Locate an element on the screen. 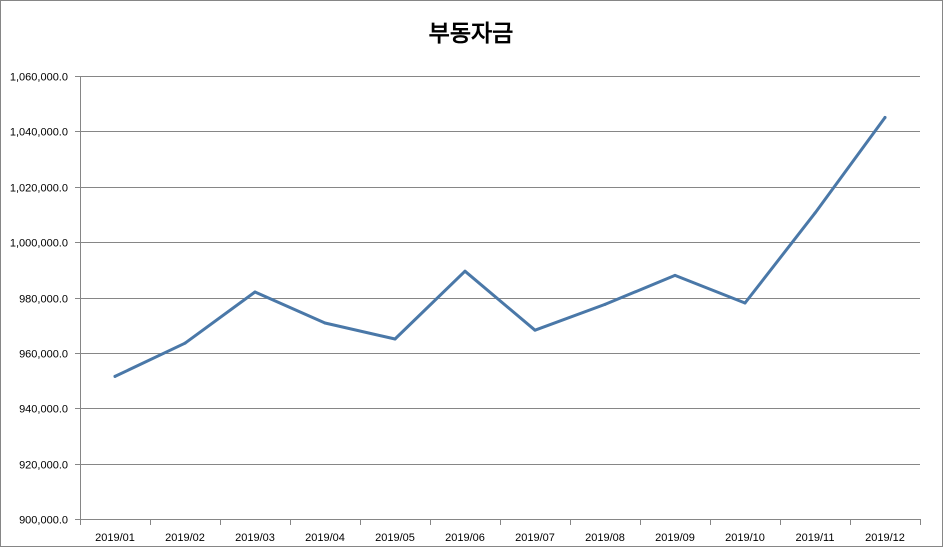 This screenshot has height=547, width=943. x-tick-label: 2019/10 is located at coordinates (745, 538).